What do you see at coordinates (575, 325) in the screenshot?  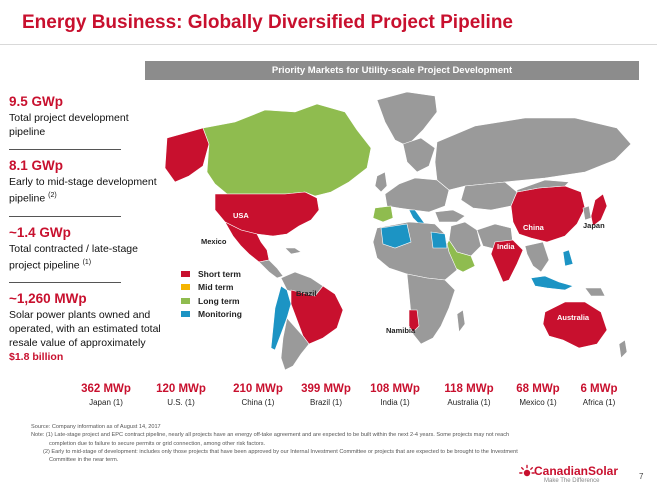 I see `australia-shape` at bounding box center [575, 325].